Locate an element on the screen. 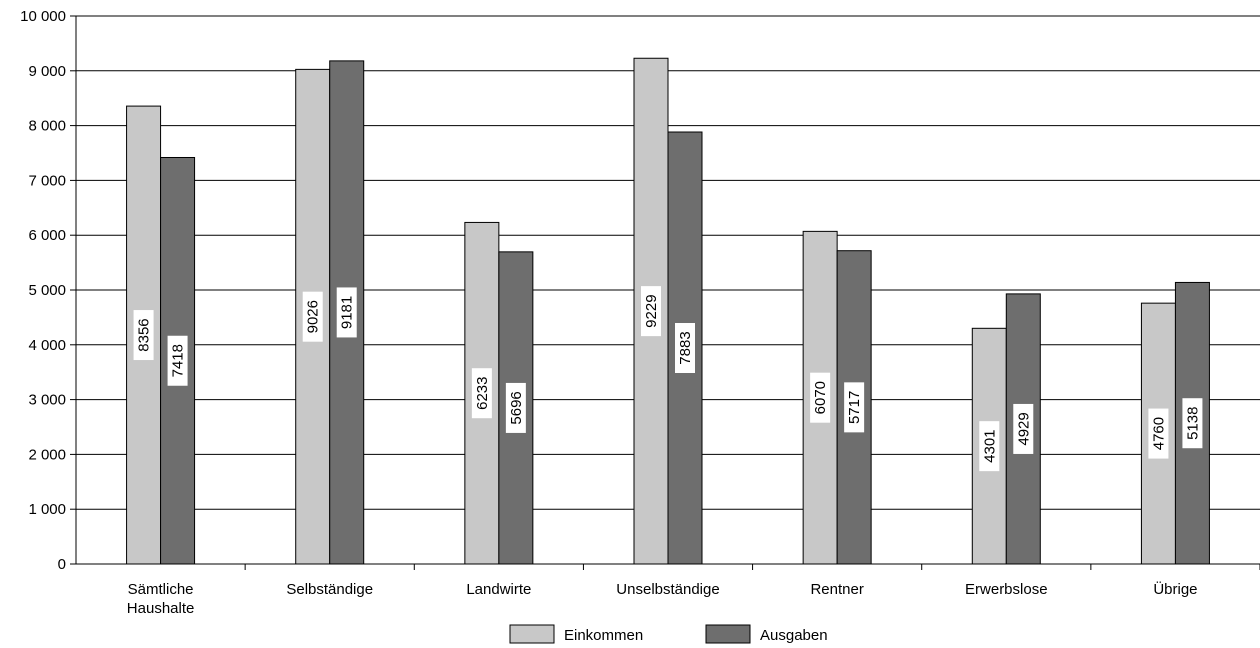  data-label-text: 7883 is located at coordinates (685, 347).